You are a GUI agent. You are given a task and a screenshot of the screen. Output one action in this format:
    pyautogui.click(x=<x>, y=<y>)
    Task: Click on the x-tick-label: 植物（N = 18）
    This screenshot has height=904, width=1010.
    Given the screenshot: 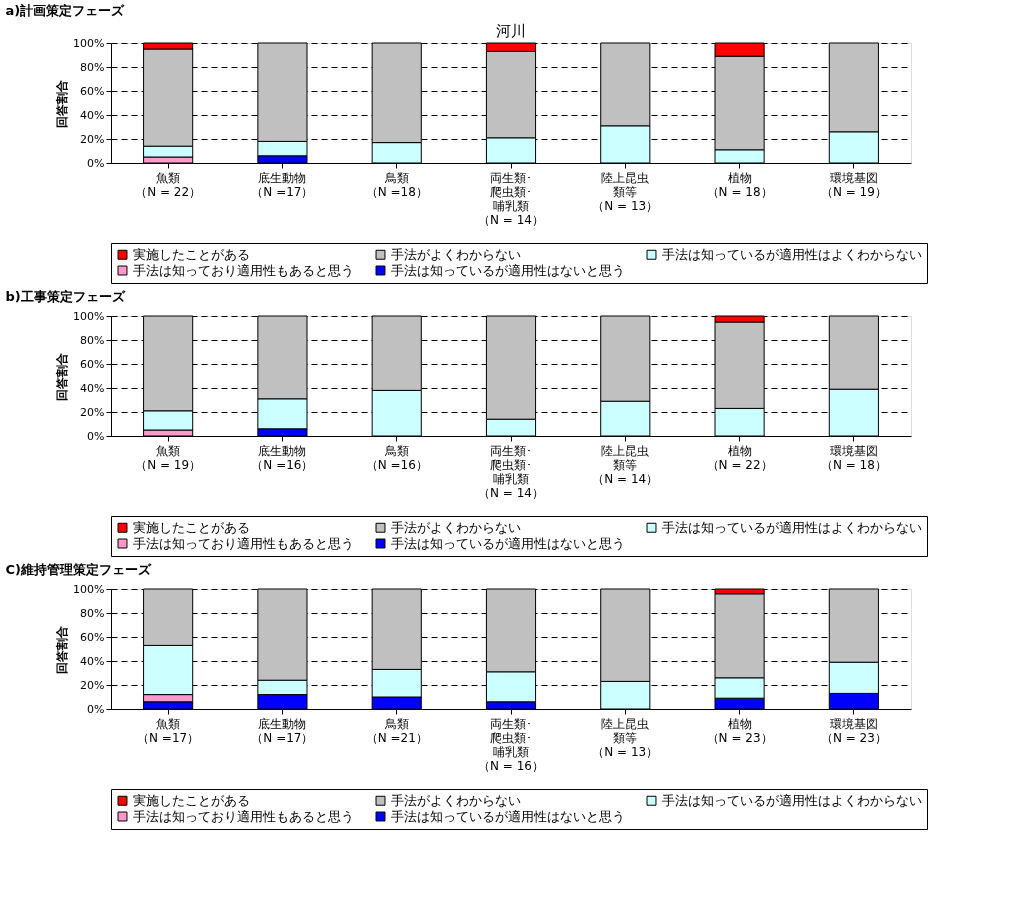 What is the action you would take?
    pyautogui.click(x=739, y=184)
    